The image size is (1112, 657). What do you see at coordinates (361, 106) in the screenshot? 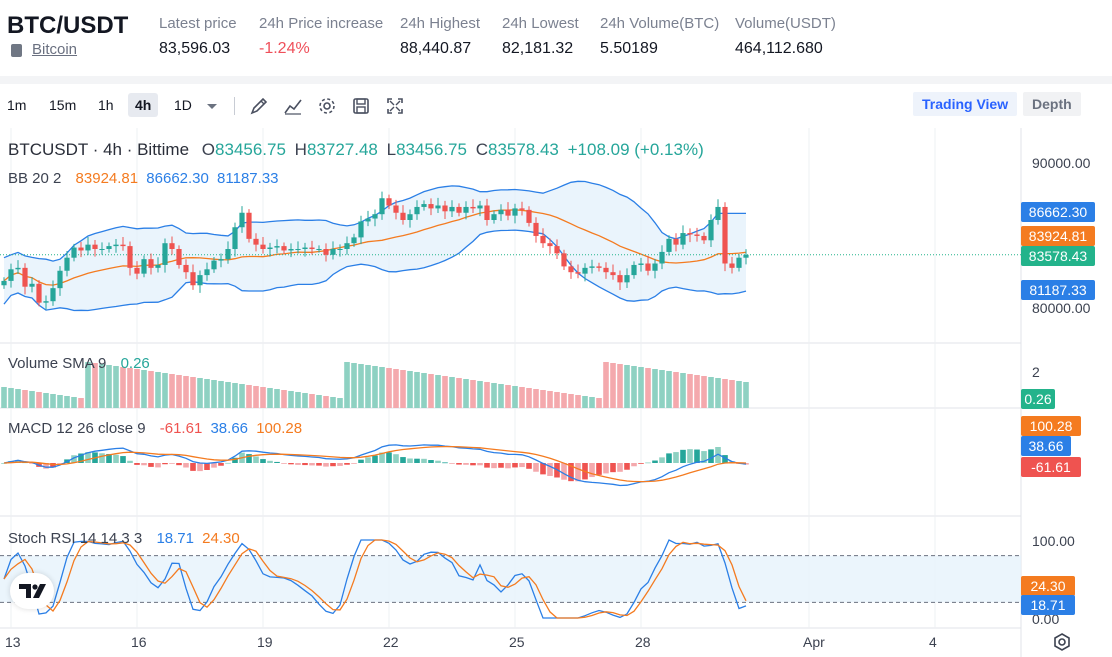
I see `save-icon` at bounding box center [361, 106].